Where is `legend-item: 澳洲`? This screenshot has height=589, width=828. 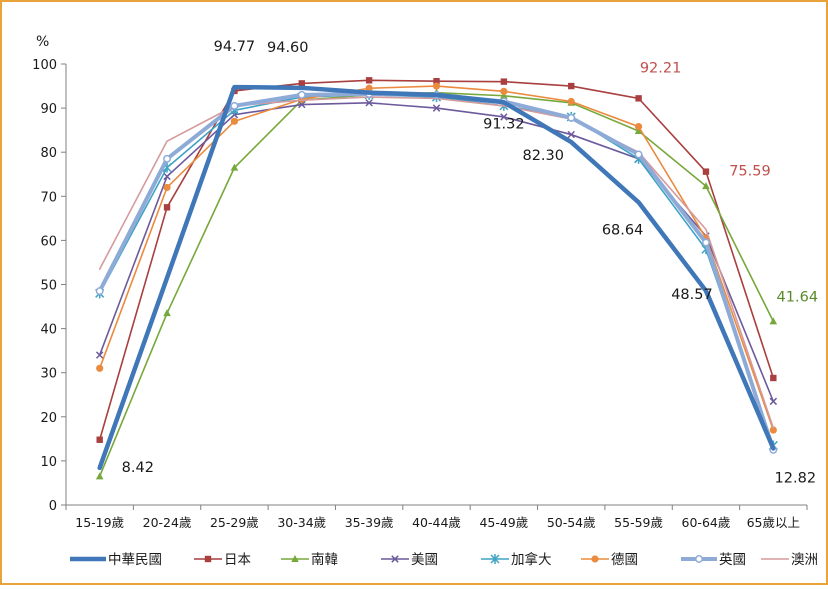
legend-item: 澳洲 is located at coordinates (789, 560).